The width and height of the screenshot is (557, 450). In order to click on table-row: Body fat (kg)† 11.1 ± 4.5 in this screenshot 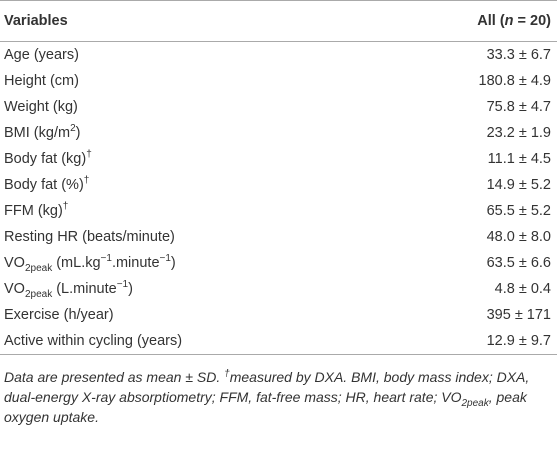, I will do `click(278, 159)`.